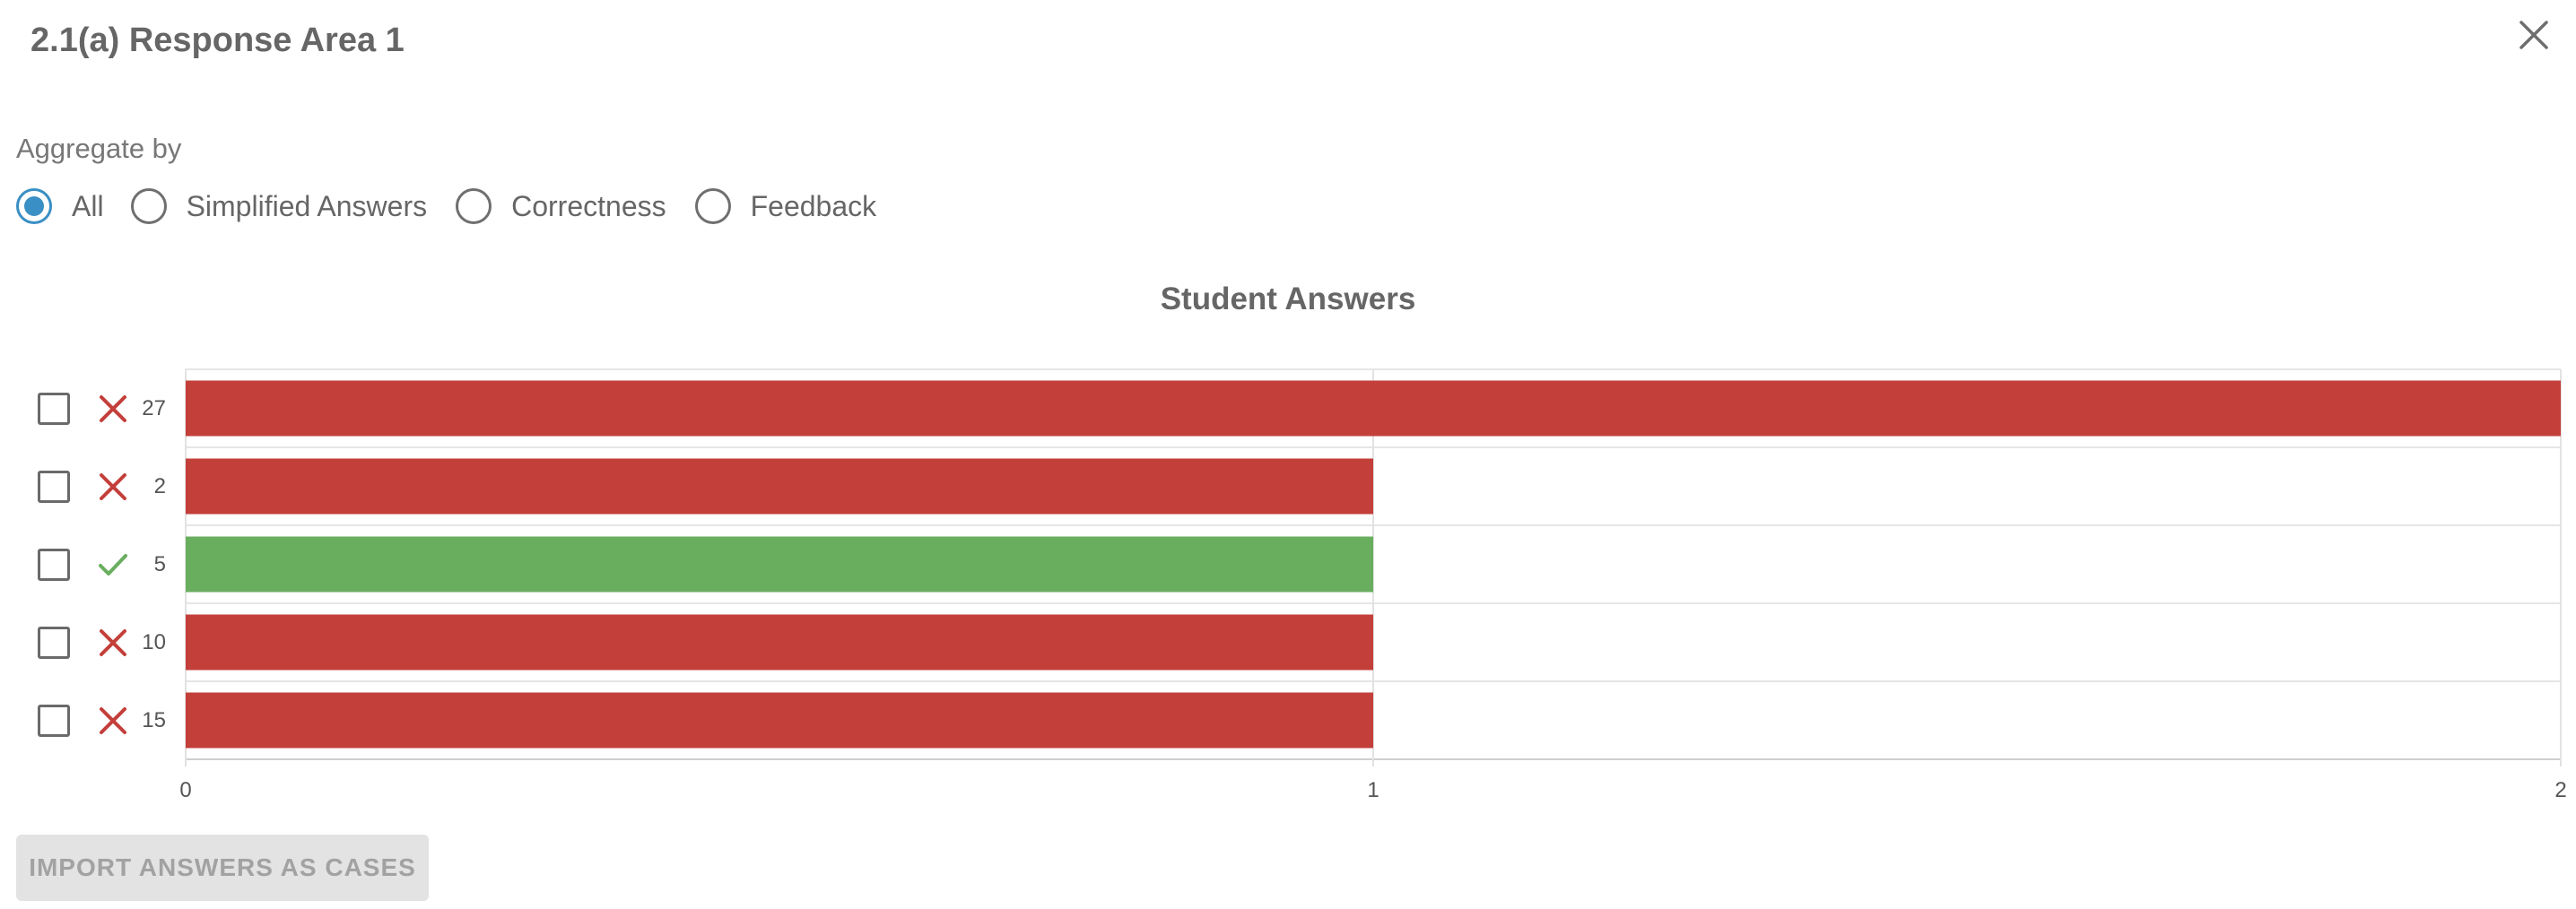 The image size is (2576, 909). Describe the element at coordinates (154, 641) in the screenshot. I see `row-category-label: 10` at that location.